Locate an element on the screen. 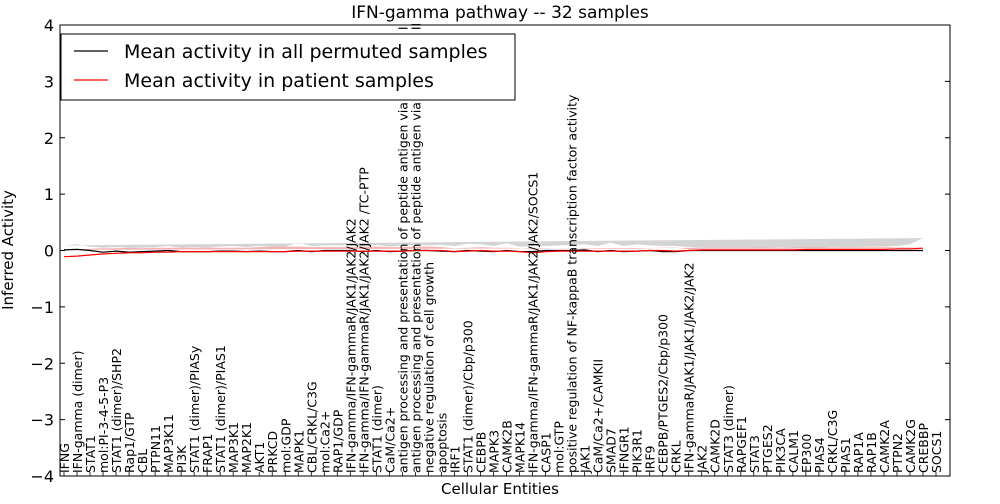 Image resolution: width=1000 pixels, height=504 pixels. x-tick-label: IFN-gamma (dimer) is located at coordinates (77, 412).